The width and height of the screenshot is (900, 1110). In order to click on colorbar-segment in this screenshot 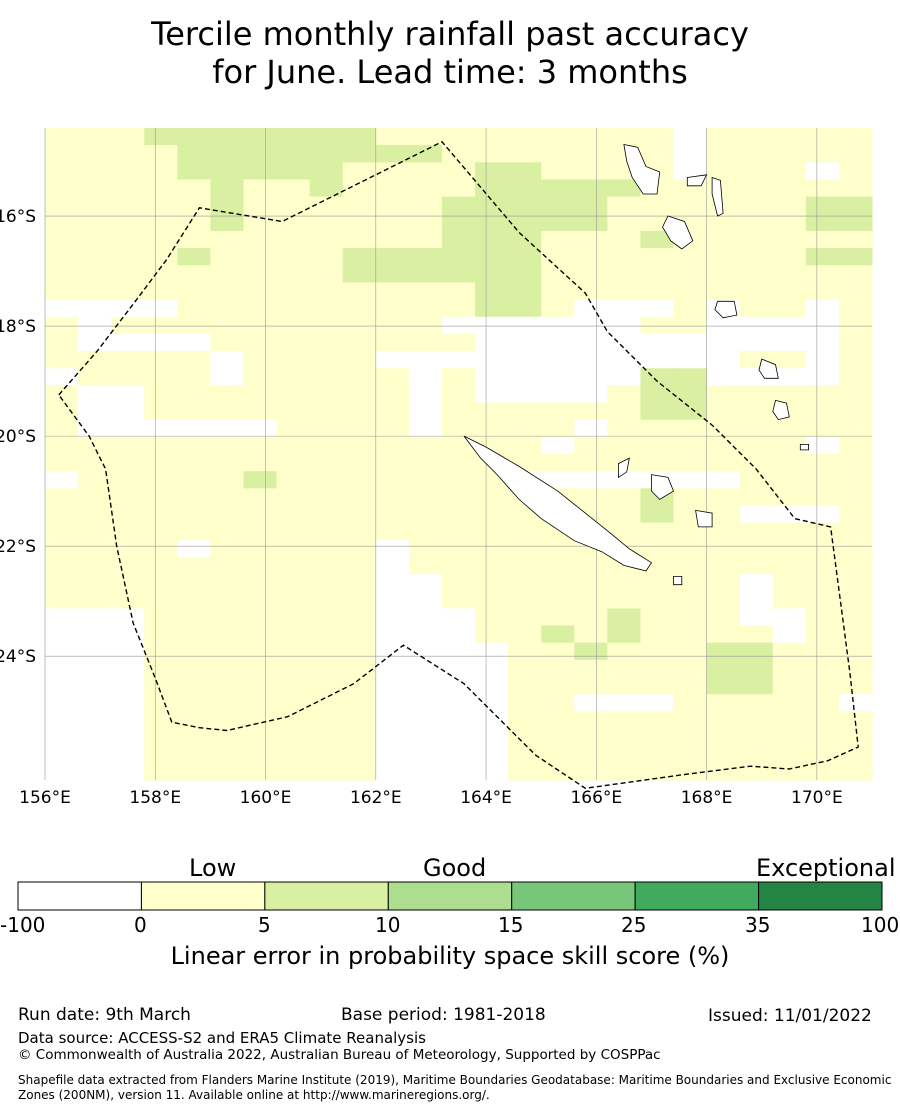, I will do `click(697, 896)`.